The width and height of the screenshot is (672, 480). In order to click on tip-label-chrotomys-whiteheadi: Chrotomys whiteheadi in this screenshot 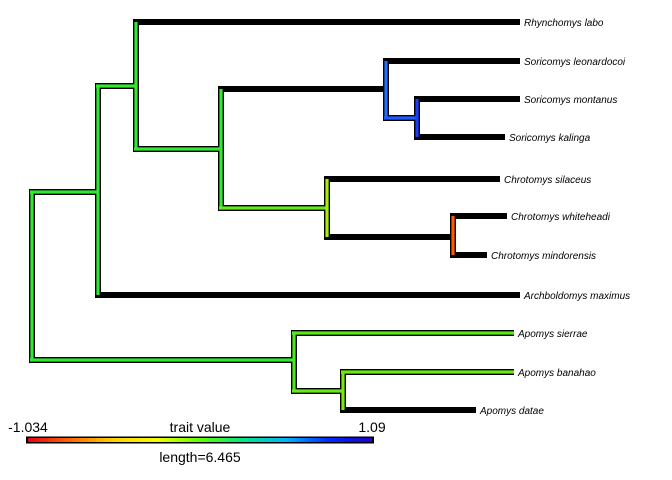, I will do `click(561, 217)`.